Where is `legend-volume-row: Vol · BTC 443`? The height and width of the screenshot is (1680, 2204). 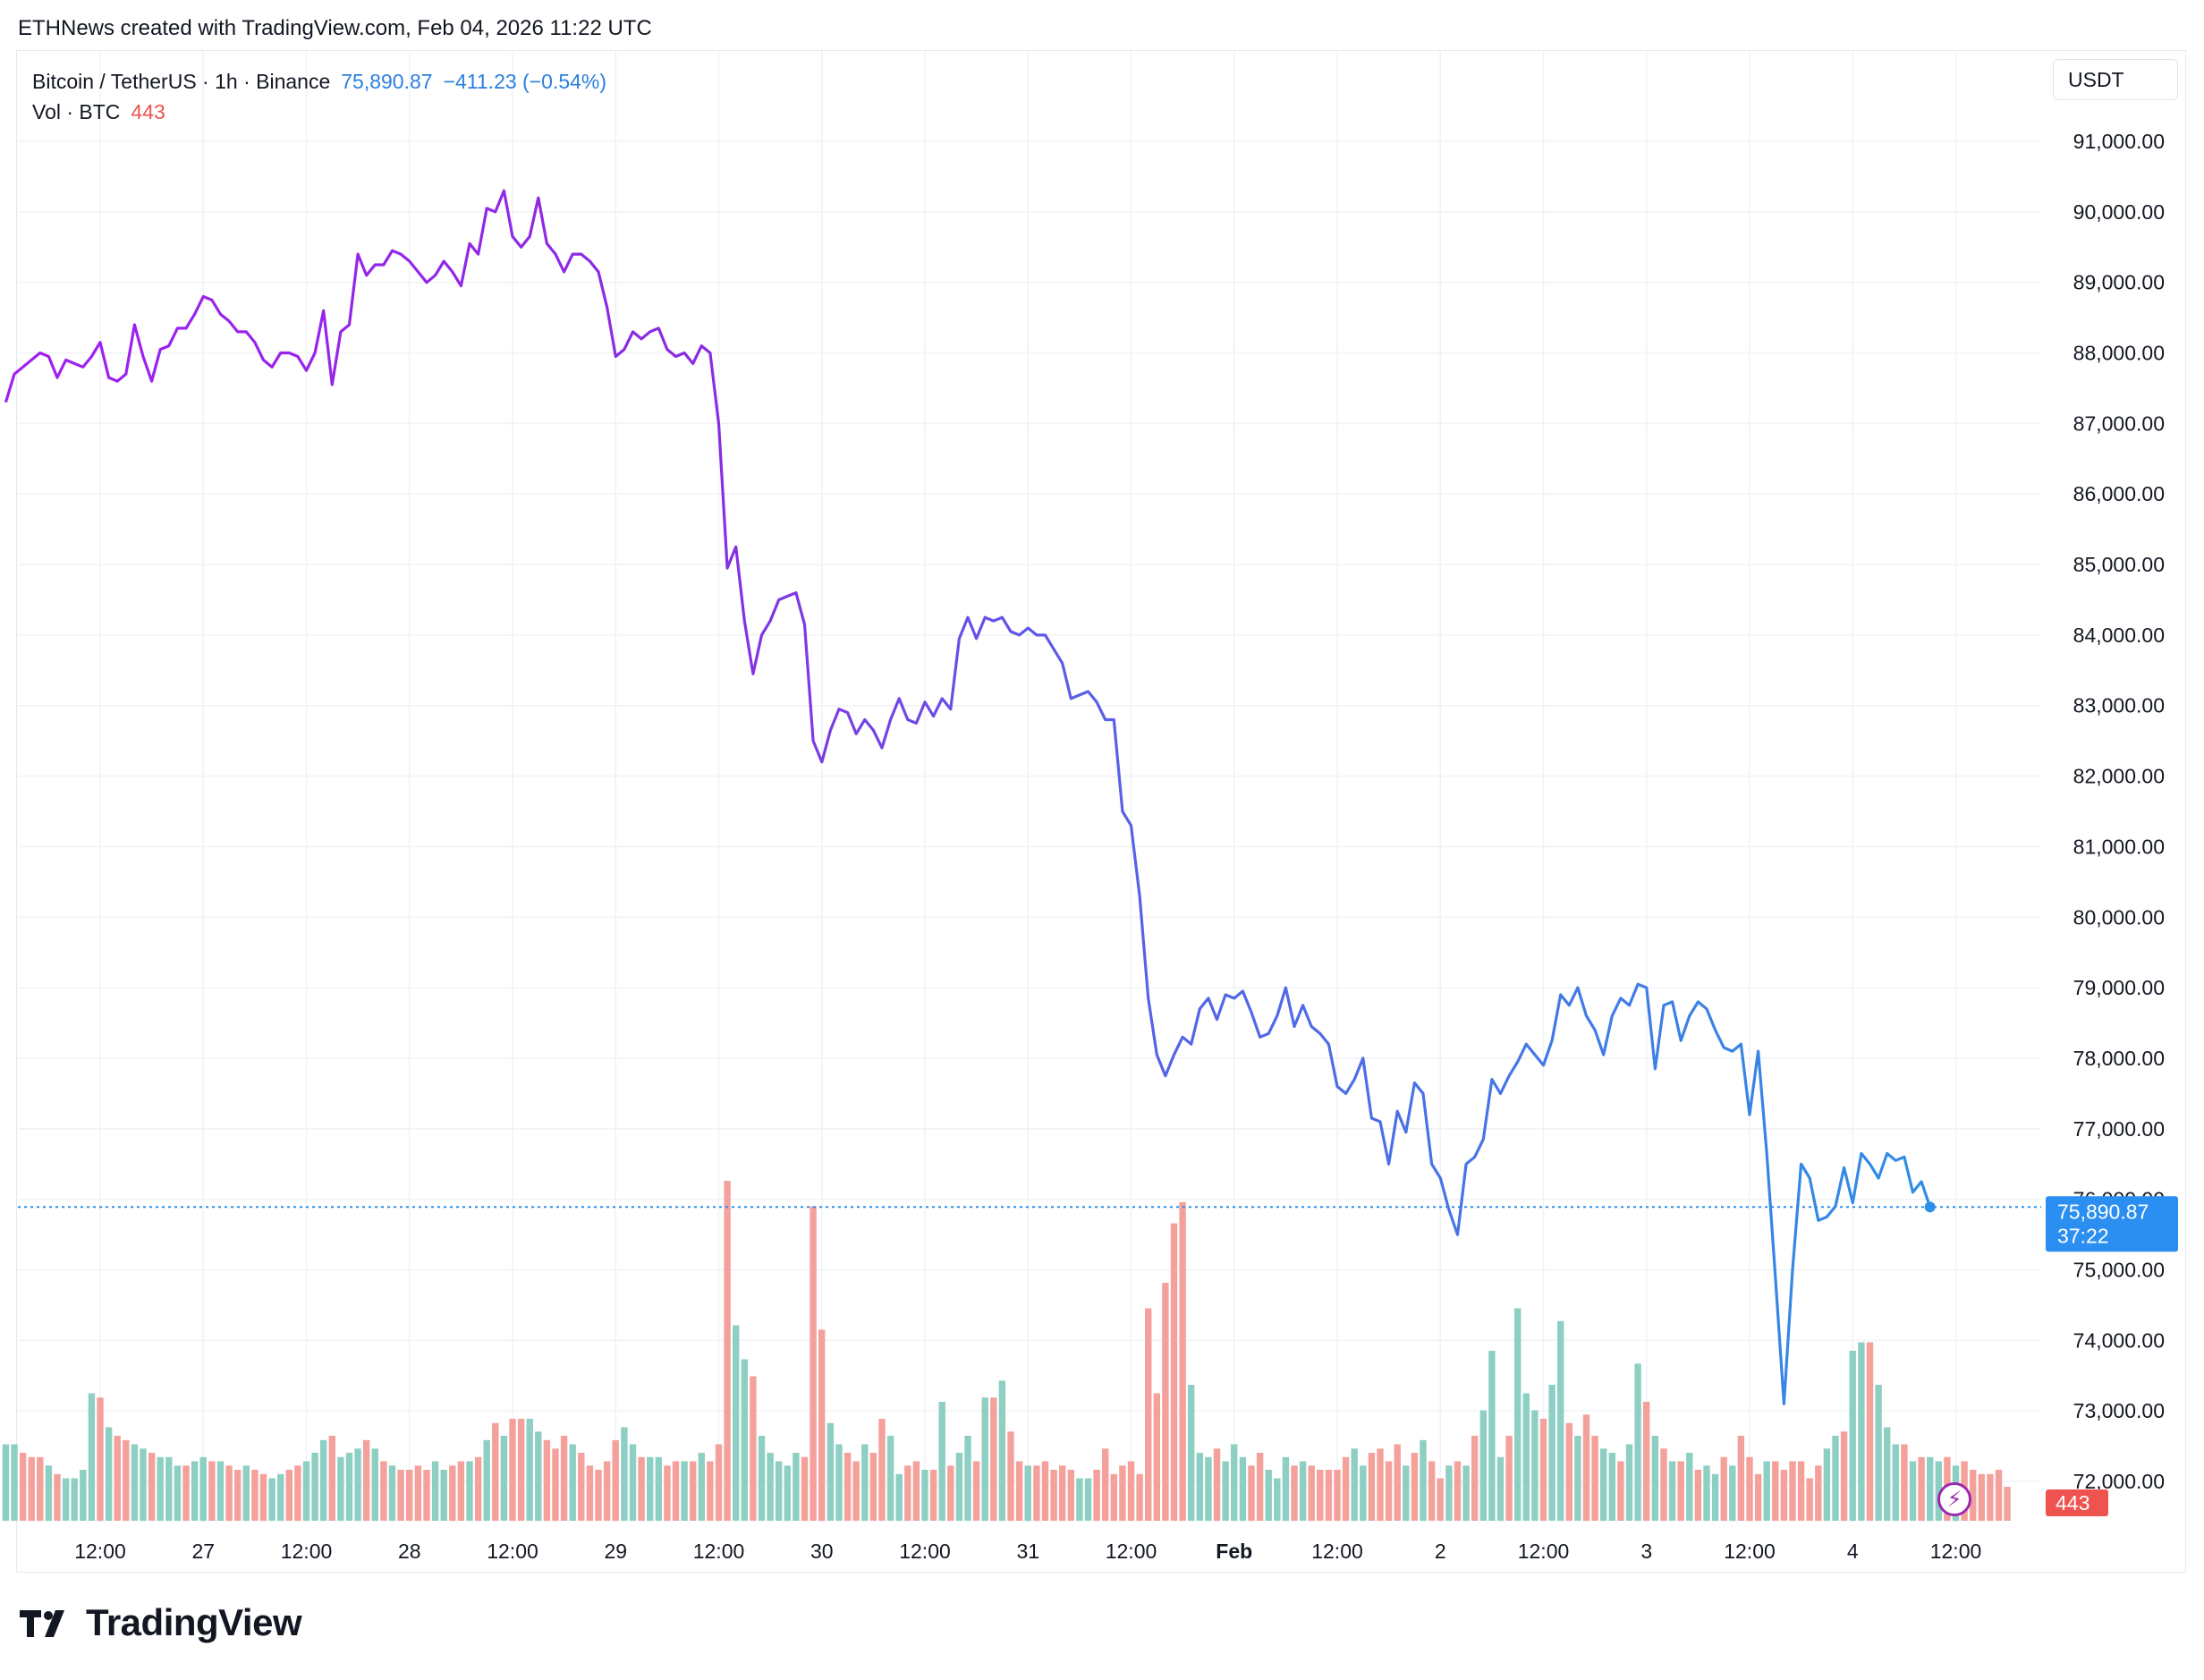
legend-volume-row: Vol · BTC 443 is located at coordinates (319, 112).